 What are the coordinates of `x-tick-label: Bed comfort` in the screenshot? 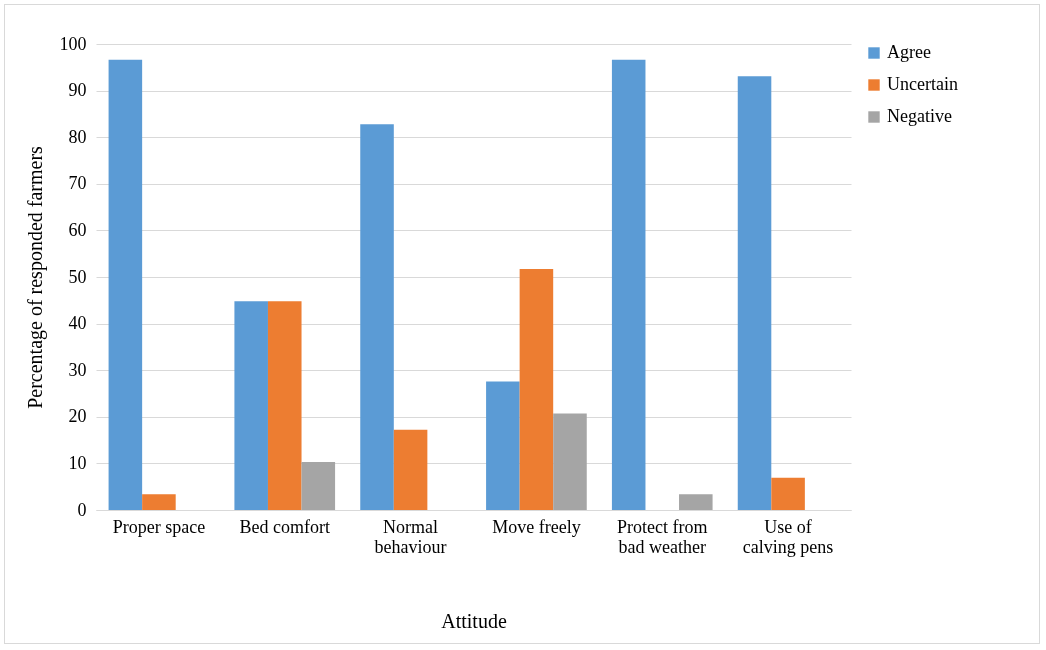 It's located at (284, 526).